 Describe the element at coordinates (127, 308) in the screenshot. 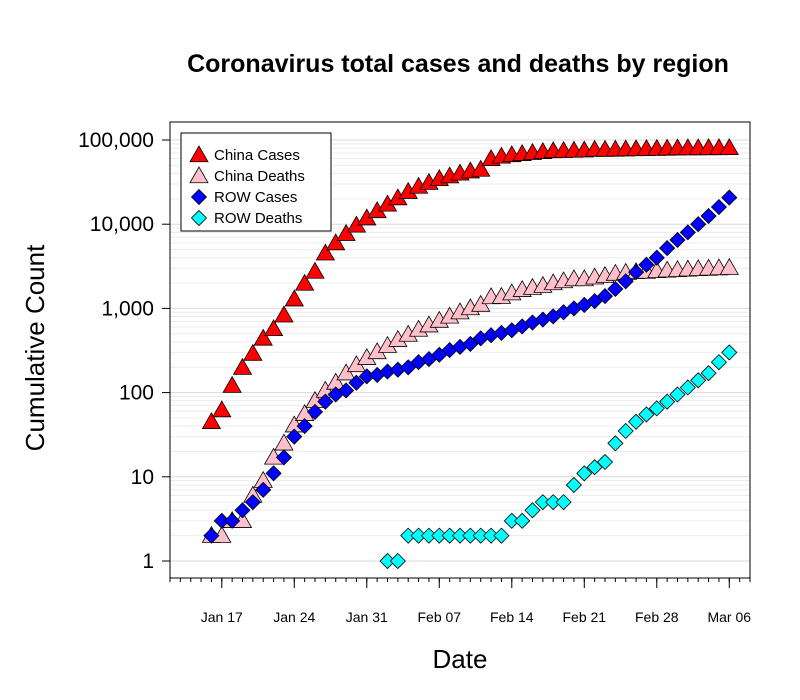

I see `y-tick-label: 1,000` at that location.